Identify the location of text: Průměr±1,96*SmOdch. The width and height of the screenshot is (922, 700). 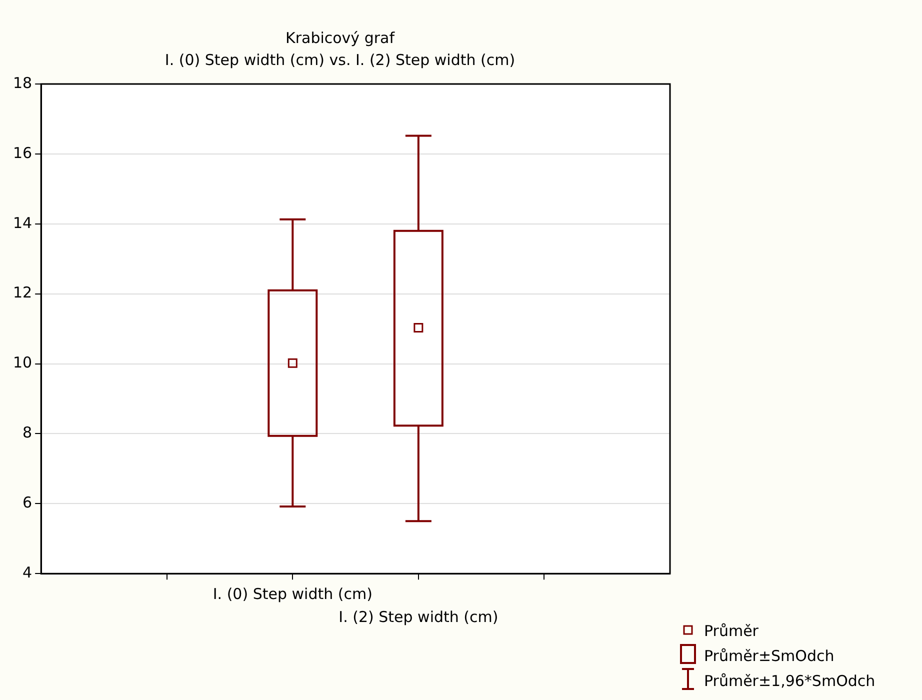
(790, 681).